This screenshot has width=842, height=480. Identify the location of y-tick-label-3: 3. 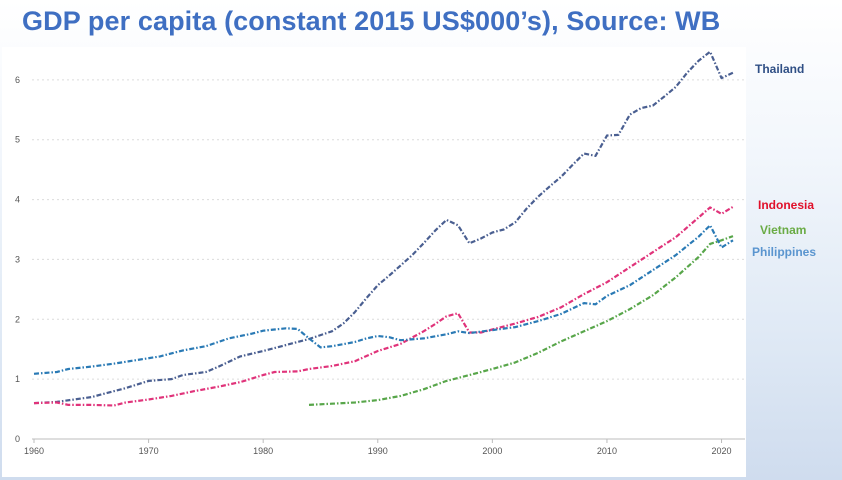
(17, 259).